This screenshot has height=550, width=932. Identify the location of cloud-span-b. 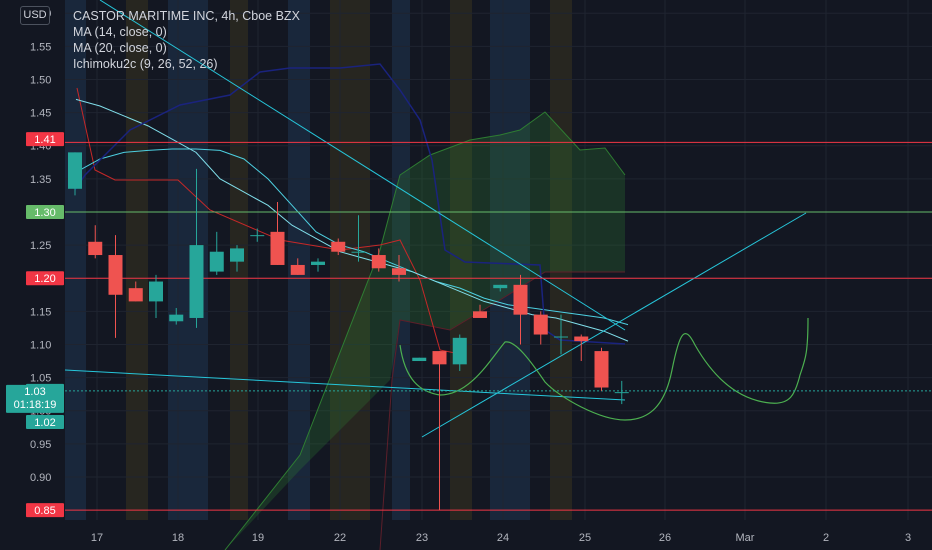
(502, 410).